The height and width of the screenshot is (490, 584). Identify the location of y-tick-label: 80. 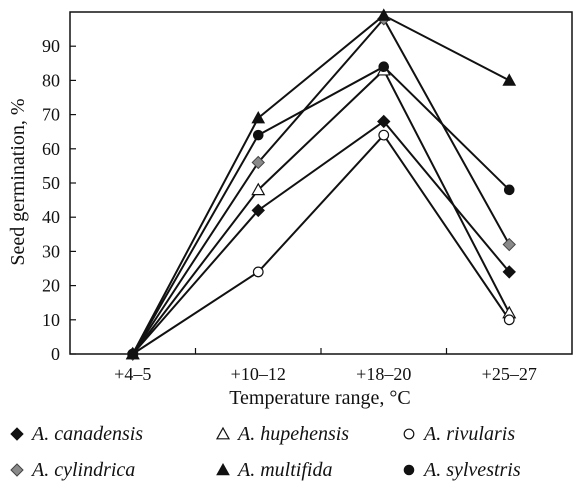
(51, 80).